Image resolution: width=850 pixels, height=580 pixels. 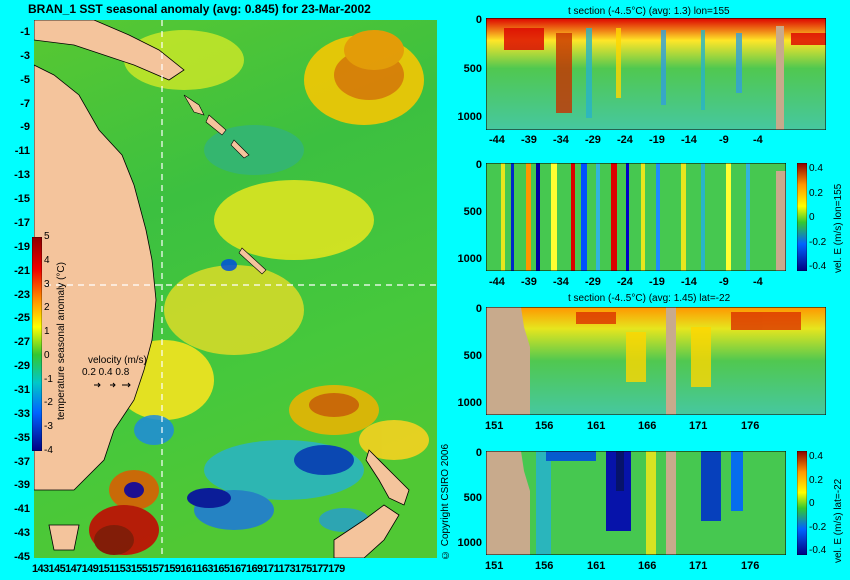 I want to click on copyright-notice: © Copyright CSIRO 2006, so click(x=445, y=501).